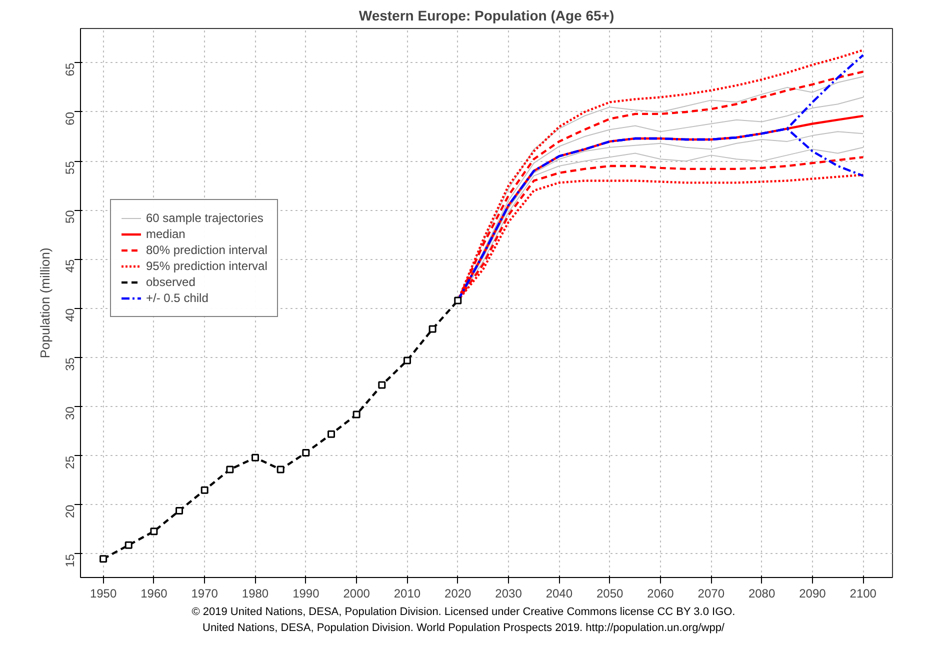 The width and height of the screenshot is (937, 668). What do you see at coordinates (103, 593) in the screenshot?
I see `x-tick-label: 1950` at bounding box center [103, 593].